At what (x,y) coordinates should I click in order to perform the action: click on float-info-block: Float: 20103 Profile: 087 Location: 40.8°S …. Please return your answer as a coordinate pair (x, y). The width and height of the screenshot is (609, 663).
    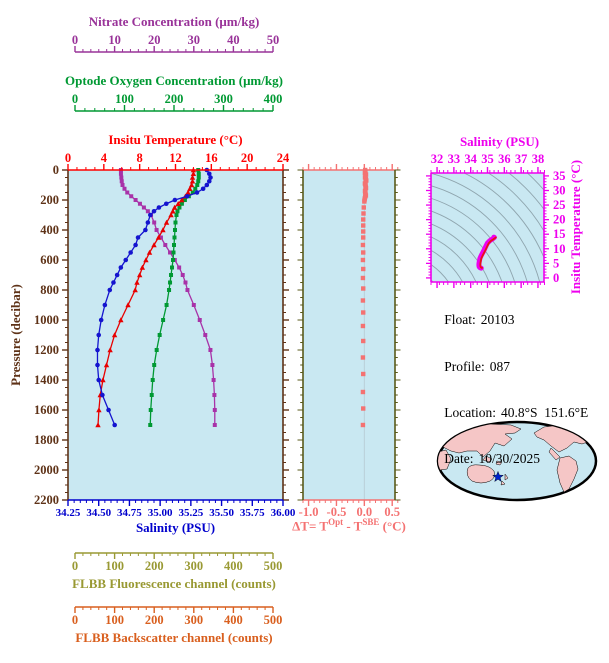
    Looking at the image, I should click on (506, 389).